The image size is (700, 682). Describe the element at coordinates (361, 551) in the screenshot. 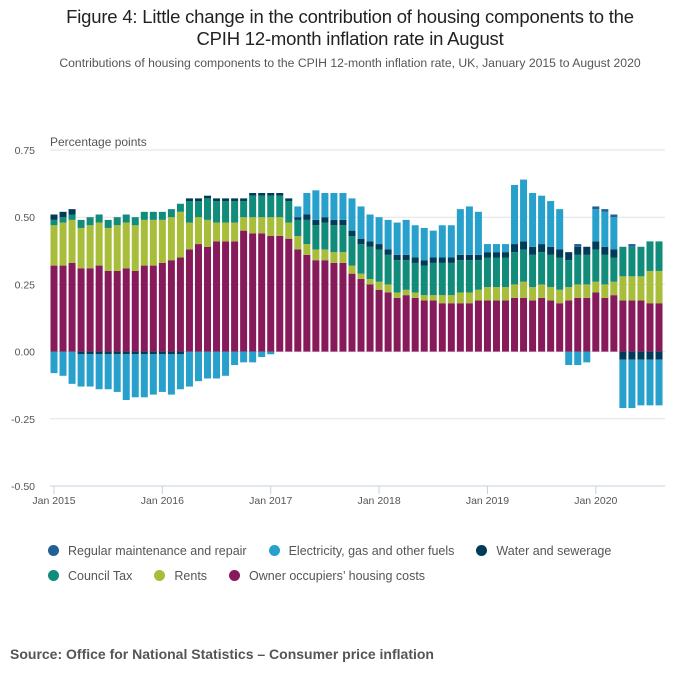

I see `legend-item-electricity-gas: Electricity, gas and other fuels` at that location.